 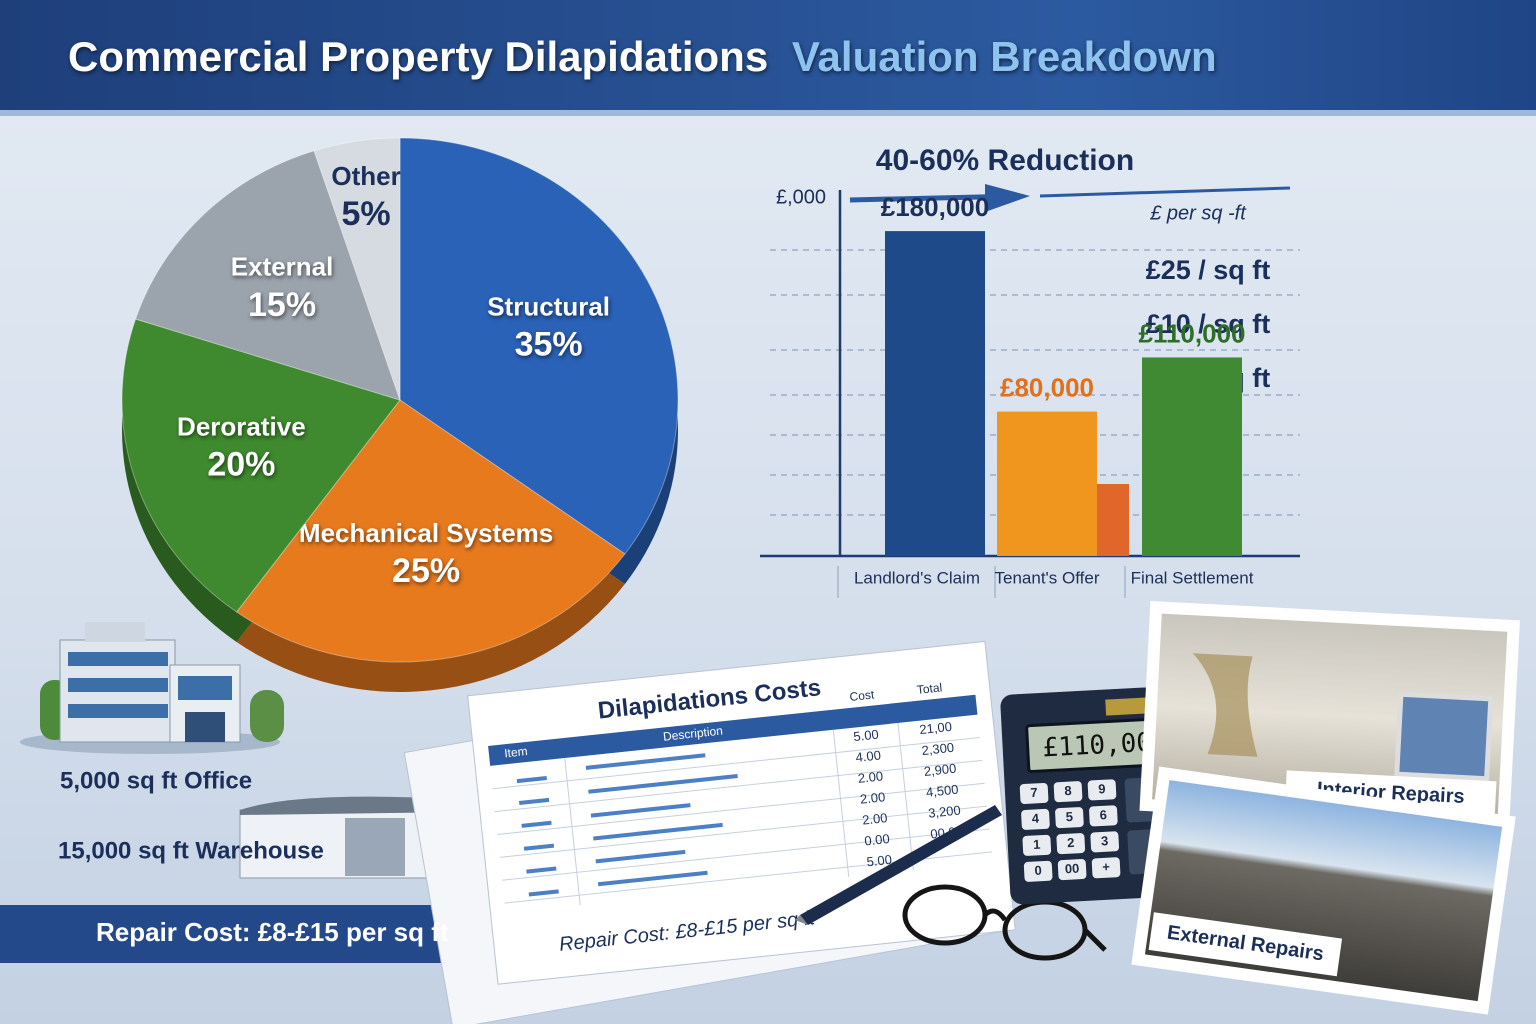 What do you see at coordinates (936, 728) in the screenshot?
I see `total-cell: 21,00` at bounding box center [936, 728].